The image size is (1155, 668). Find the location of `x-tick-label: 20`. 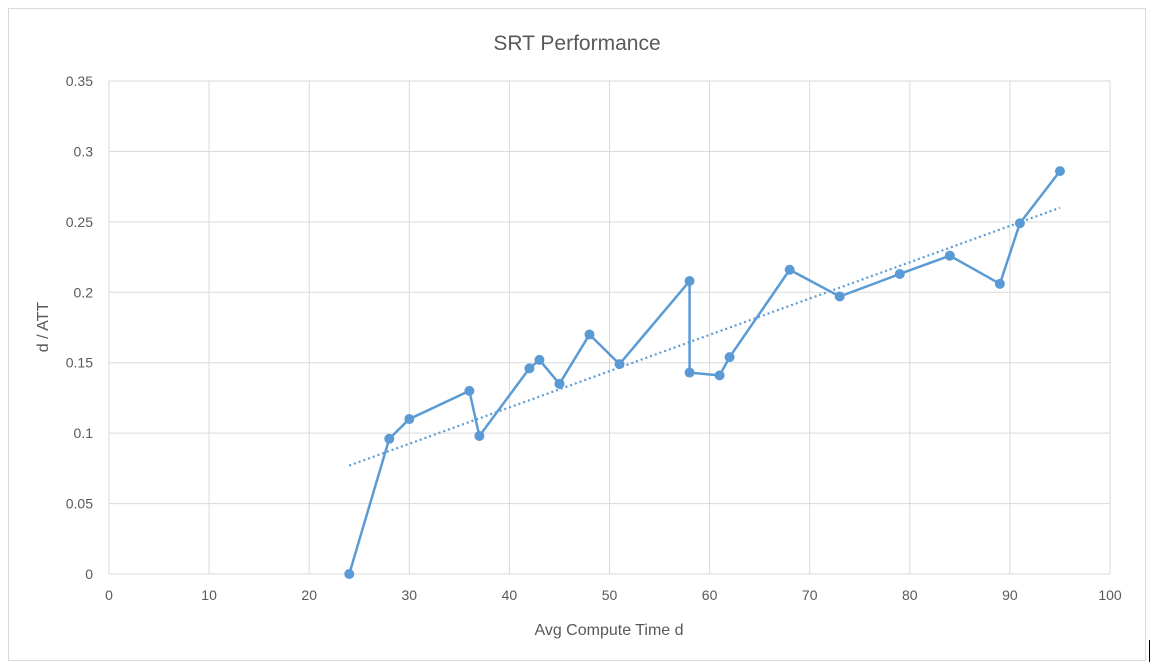

x-tick-label: 20 is located at coordinates (309, 595).